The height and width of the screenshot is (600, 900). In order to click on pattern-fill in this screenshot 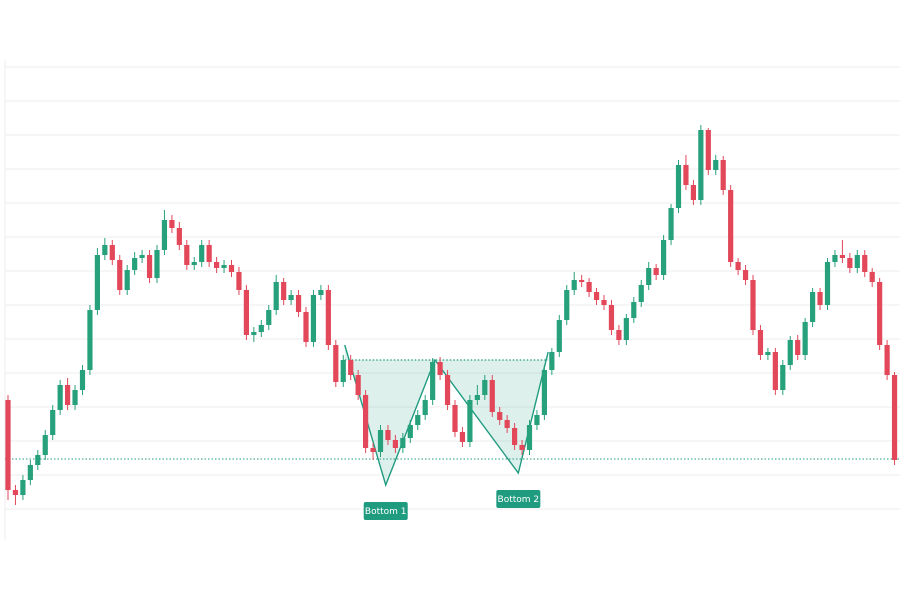, I will do `click(446, 415)`.